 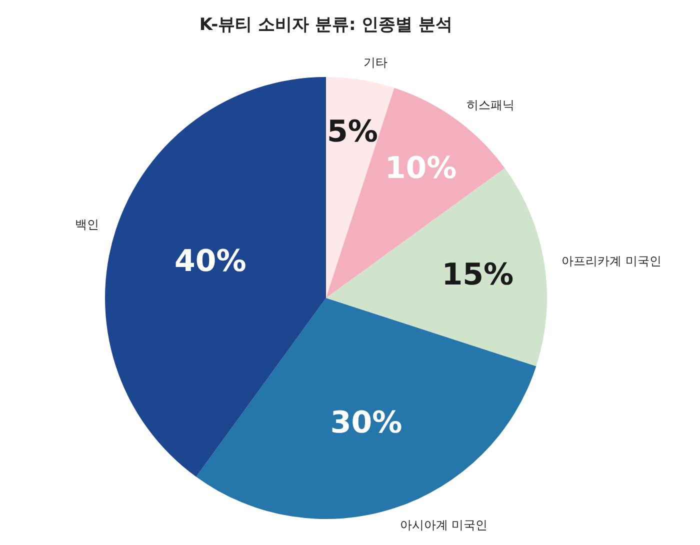 I want to click on slice-label: 아프리카계 미국인, so click(x=612, y=261).